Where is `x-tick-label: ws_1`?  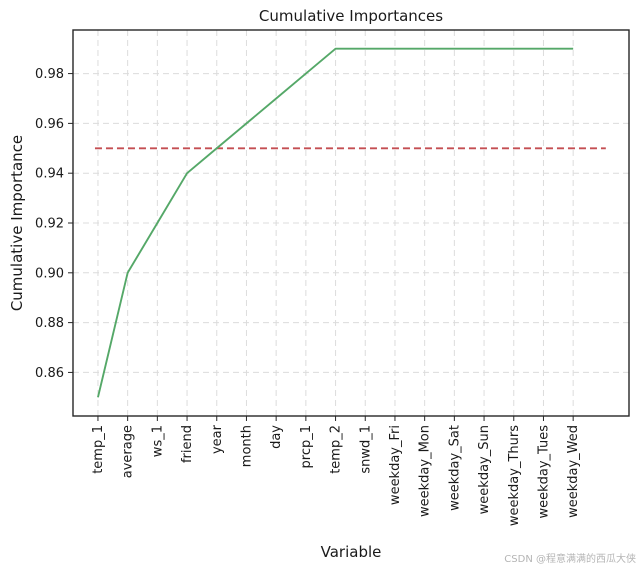 x-tick-label: ws_1 is located at coordinates (157, 441).